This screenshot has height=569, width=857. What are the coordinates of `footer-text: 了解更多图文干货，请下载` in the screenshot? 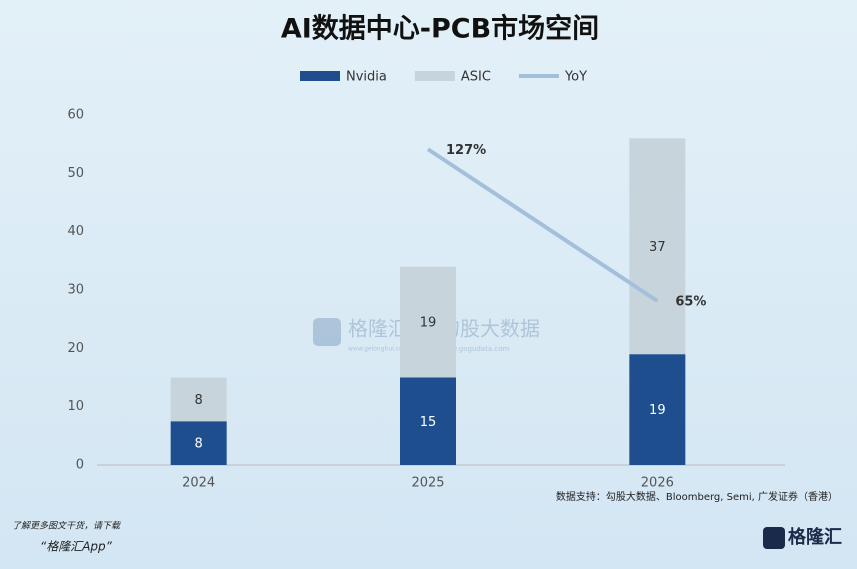 It's located at (66, 526).